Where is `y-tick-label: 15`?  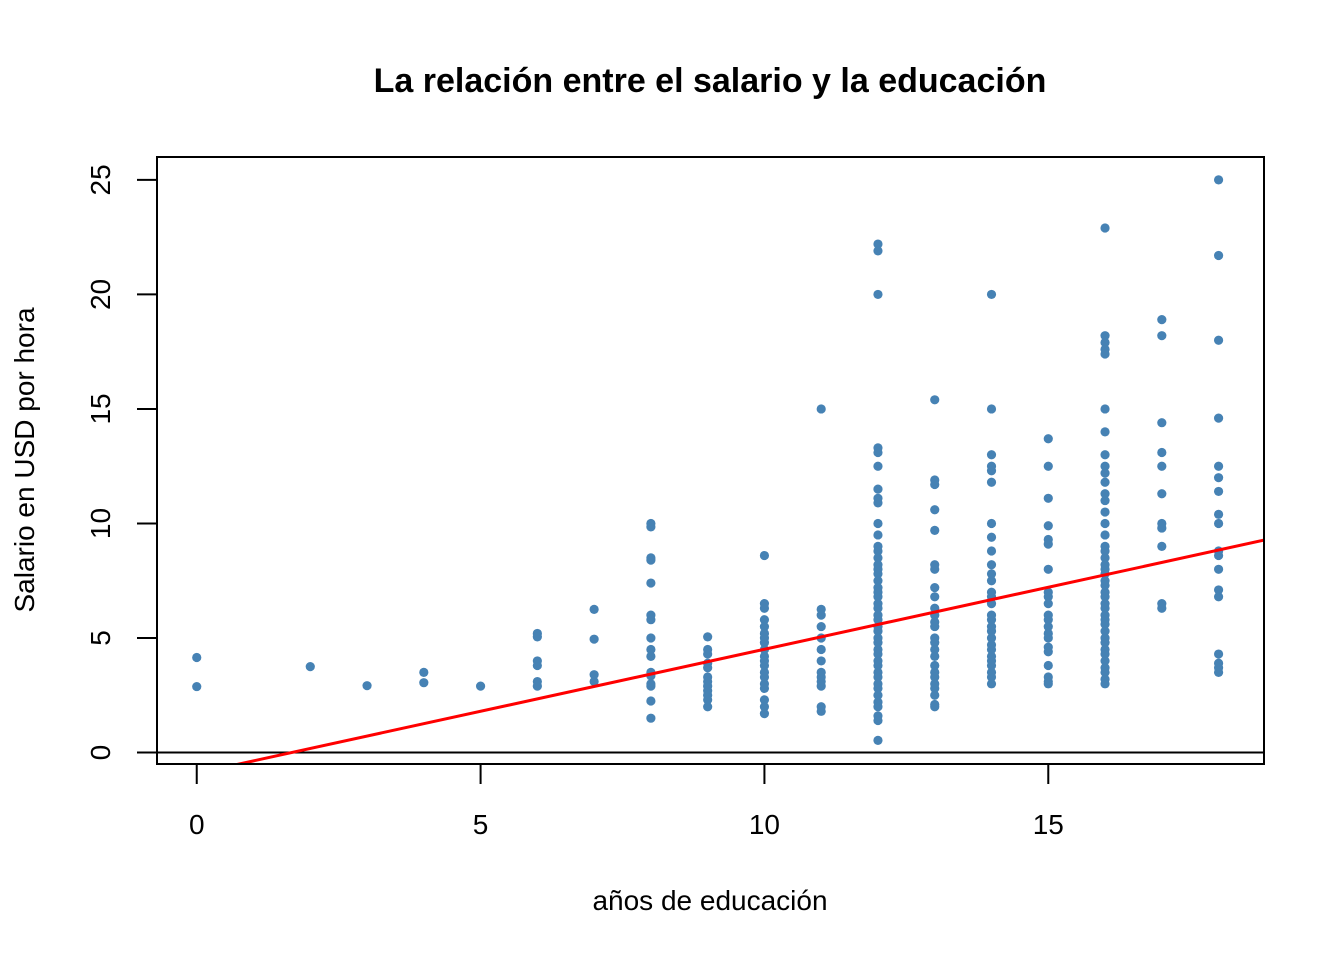
y-tick-label: 15 is located at coordinates (100, 408).